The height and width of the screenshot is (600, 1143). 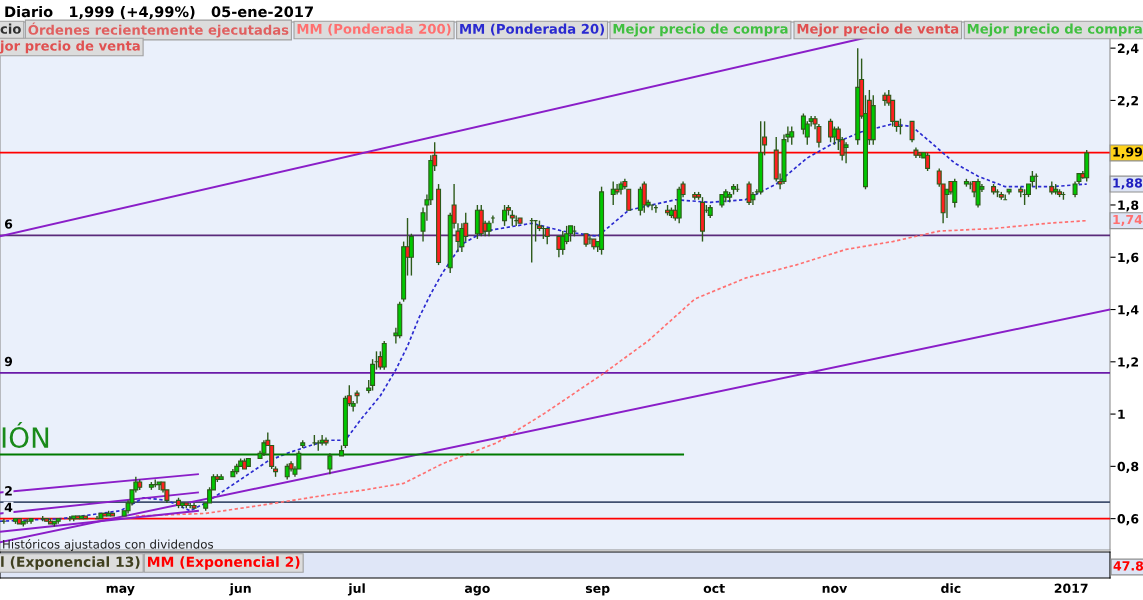 What do you see at coordinates (159, 12) in the screenshot?
I see `chart-title: Diario 1,999 (+4,99%) 05-ene-2017` at bounding box center [159, 12].